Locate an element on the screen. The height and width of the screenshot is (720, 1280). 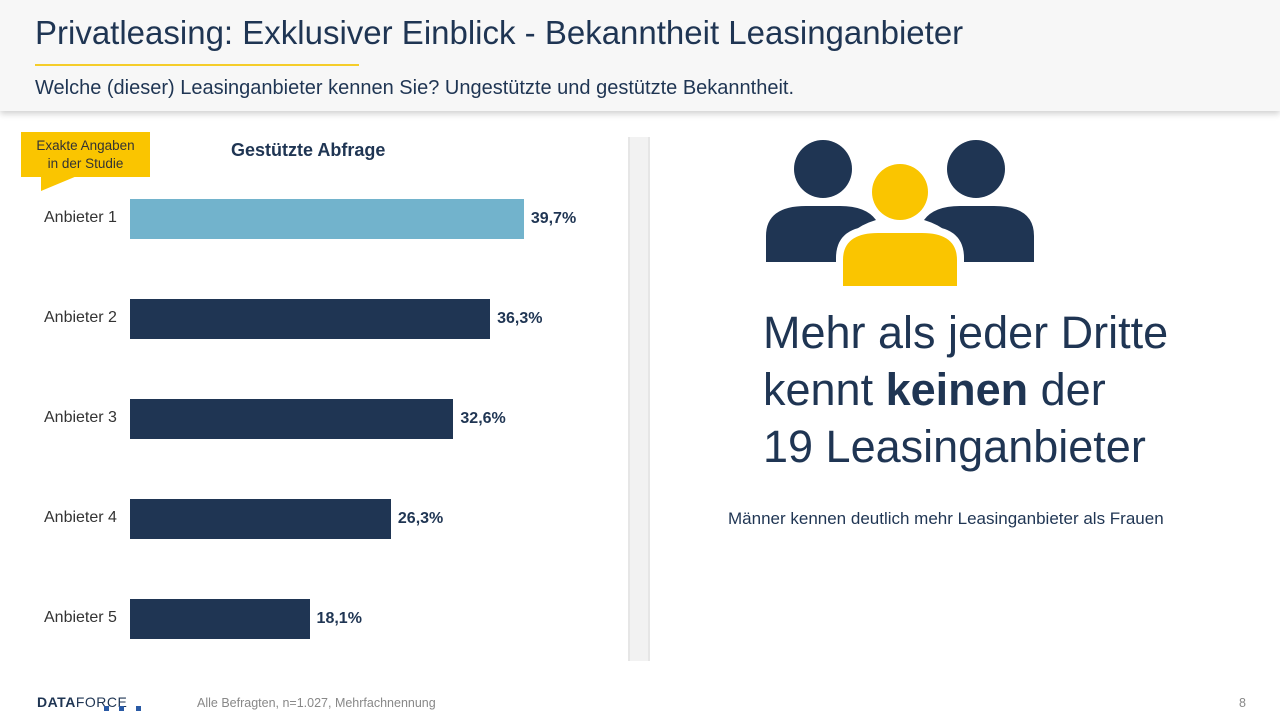
category-label: Anbieter 5 is located at coordinates (80, 617).